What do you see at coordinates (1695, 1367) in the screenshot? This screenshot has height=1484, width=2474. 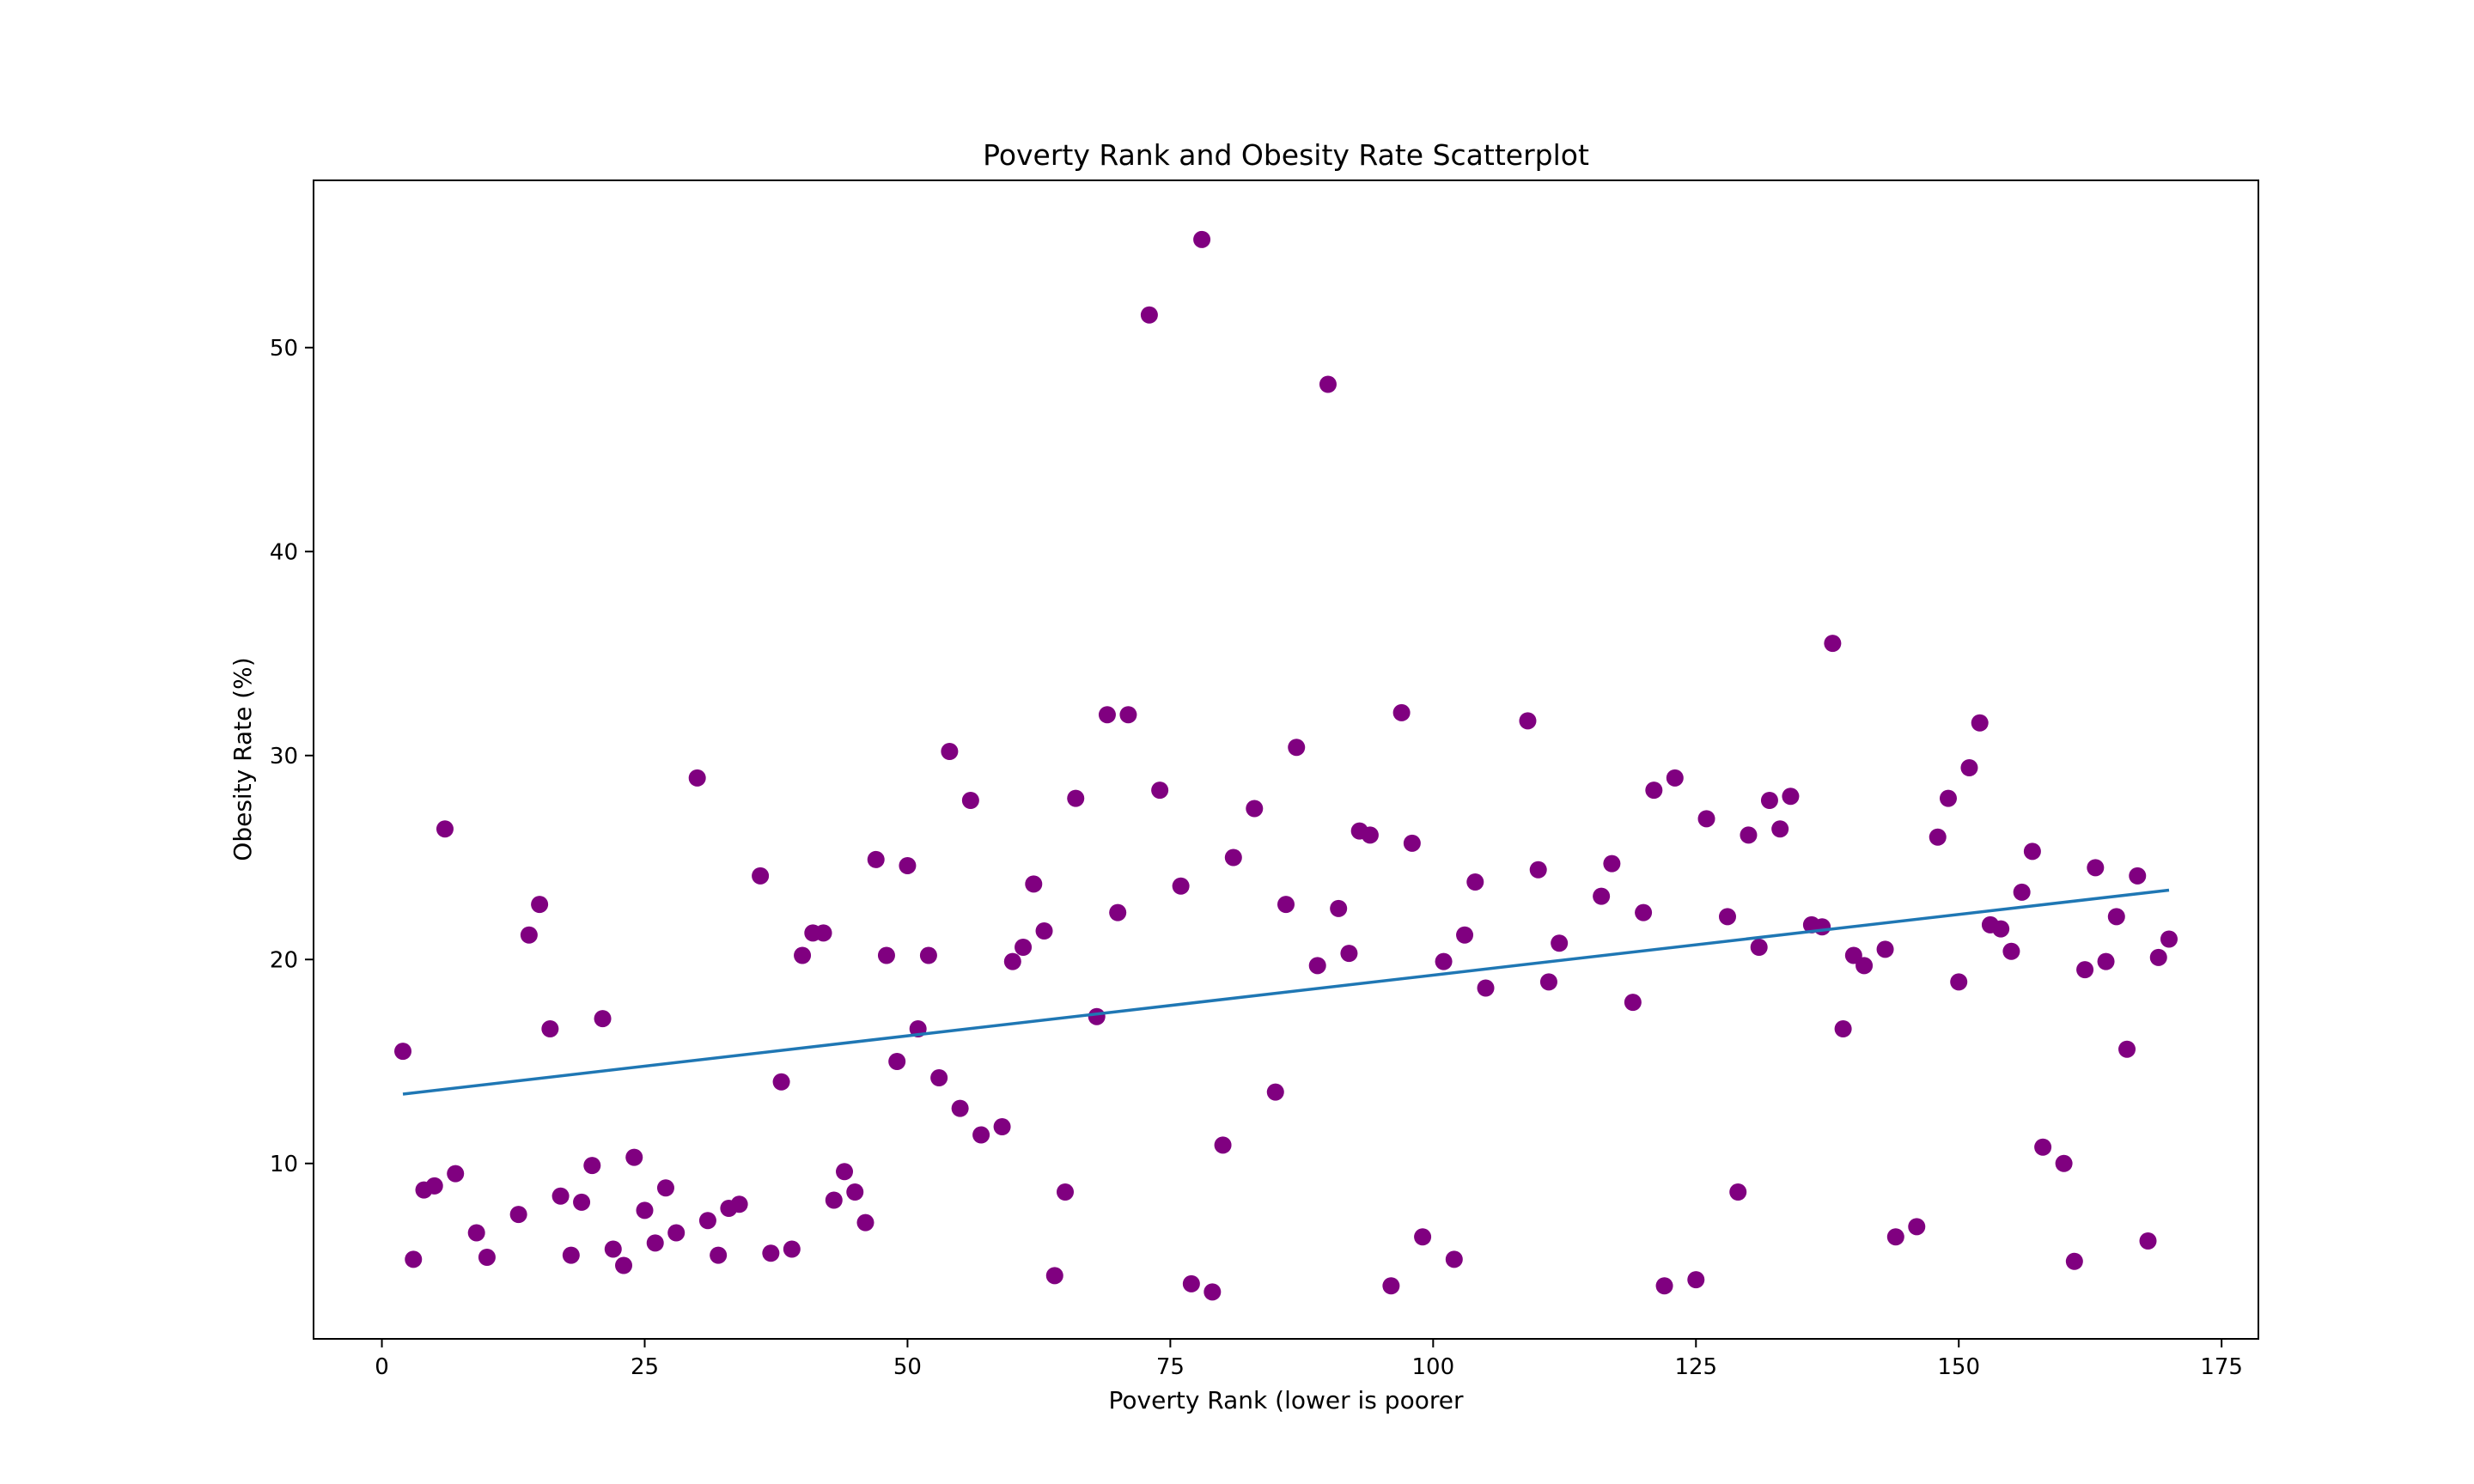 I see `x-tick-label: 125` at bounding box center [1695, 1367].